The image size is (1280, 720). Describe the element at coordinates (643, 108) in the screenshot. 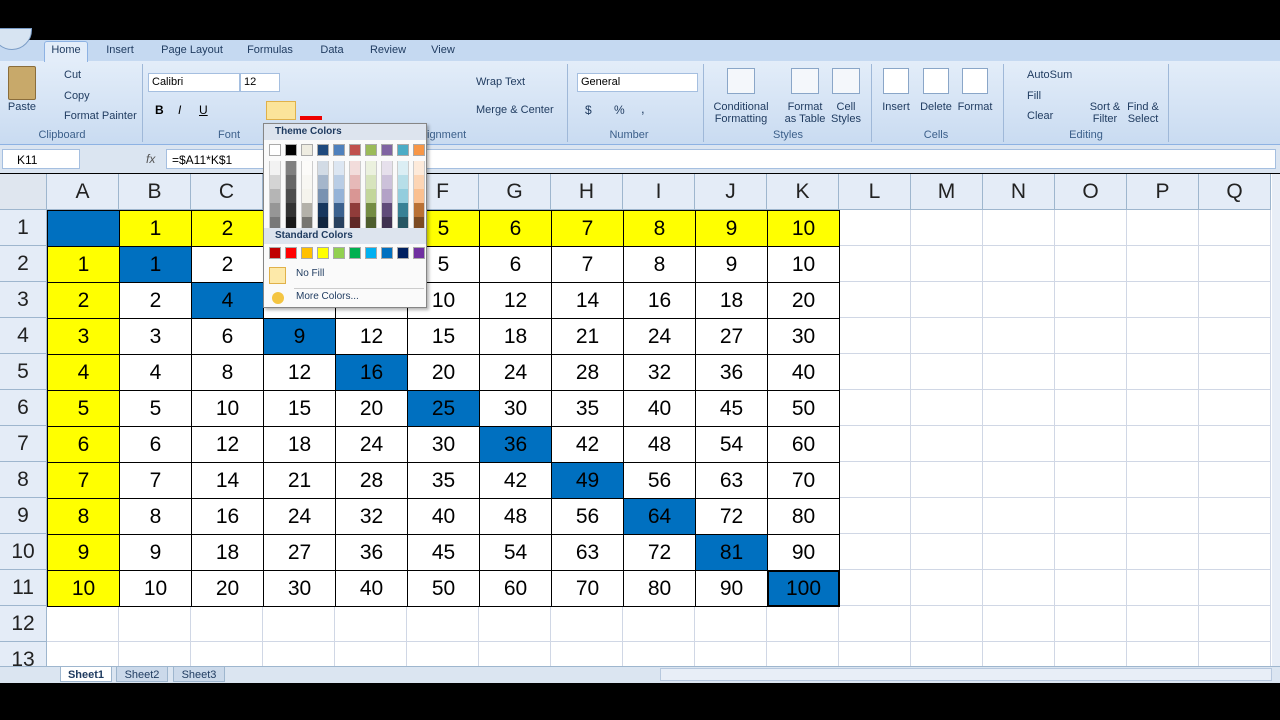

I see `comma-button: ,` at that location.